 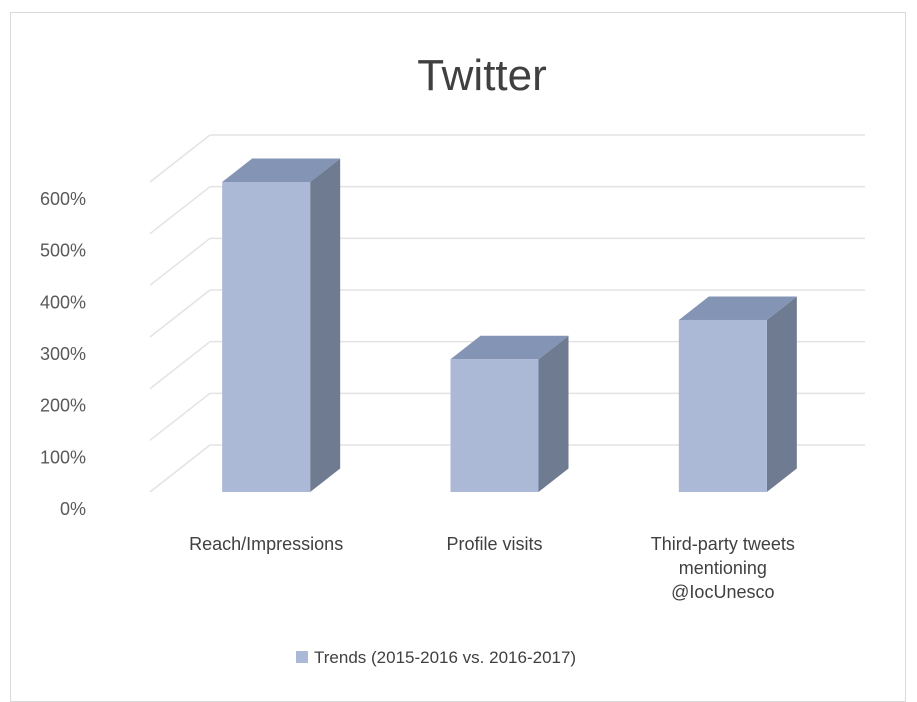 What do you see at coordinates (73, 509) in the screenshot?
I see `y-tick-label: 0%` at bounding box center [73, 509].